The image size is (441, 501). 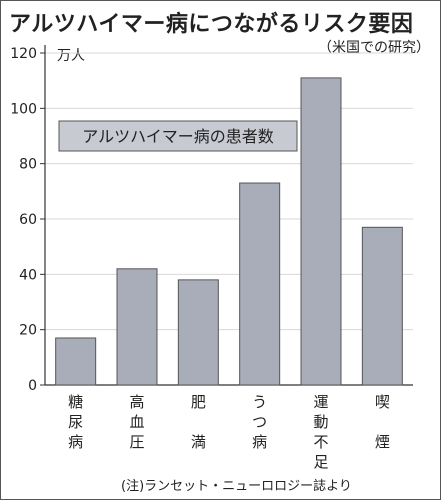 I want to click on y-tick-label: 40, so click(x=28, y=275).